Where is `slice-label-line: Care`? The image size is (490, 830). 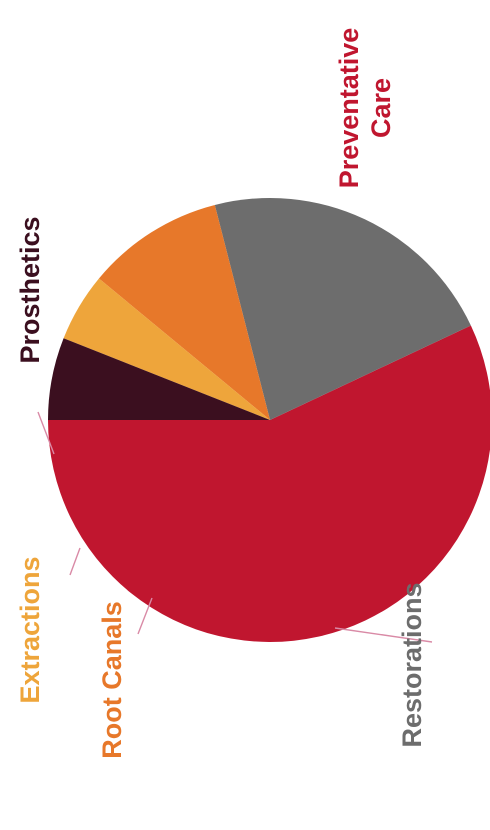 slice-label-line: Care is located at coordinates (381, 108).